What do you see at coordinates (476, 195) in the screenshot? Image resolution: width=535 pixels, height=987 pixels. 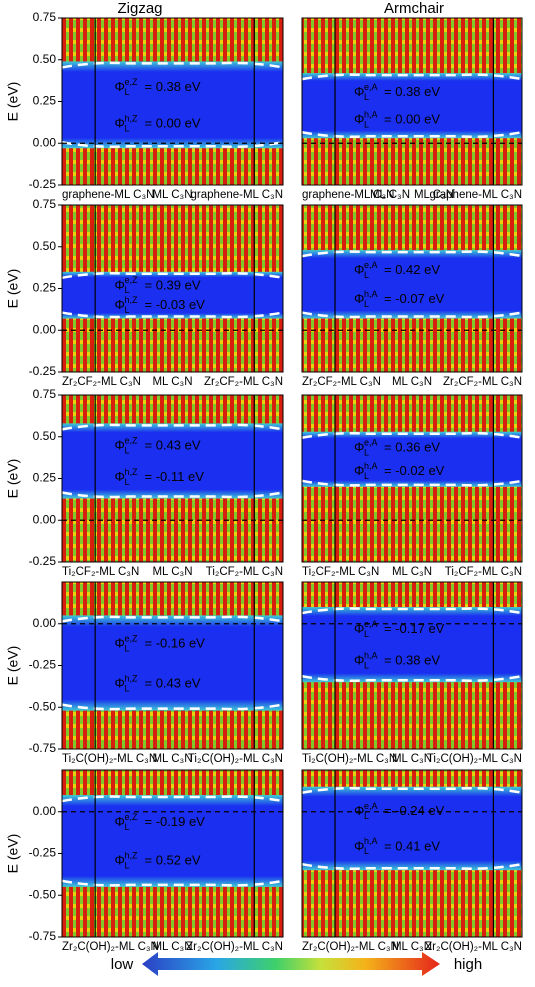 I see `x-label: graphene-ML C₃N` at bounding box center [476, 195].